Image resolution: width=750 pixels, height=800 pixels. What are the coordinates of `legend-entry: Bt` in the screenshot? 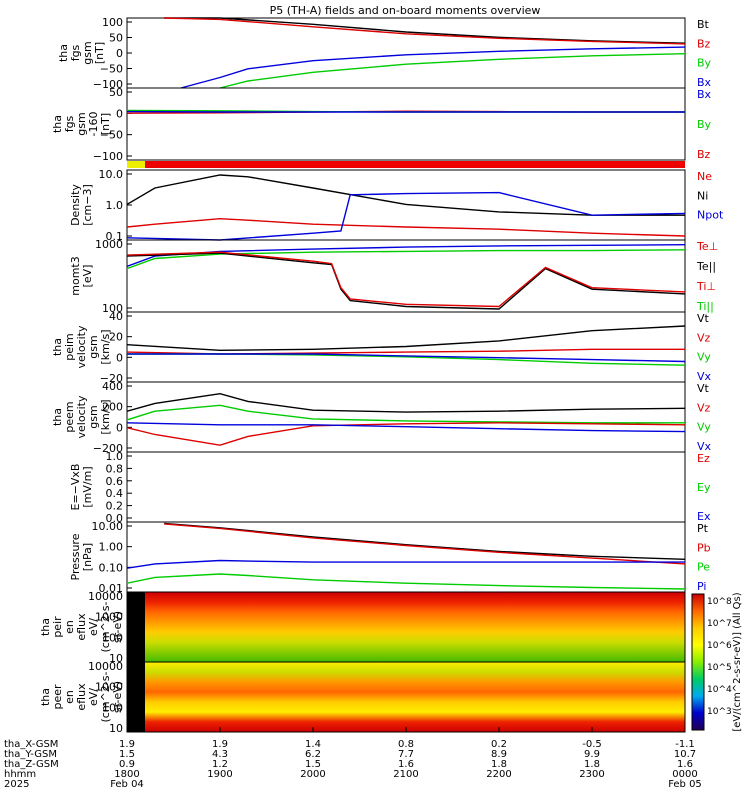 It's located at (703, 24).